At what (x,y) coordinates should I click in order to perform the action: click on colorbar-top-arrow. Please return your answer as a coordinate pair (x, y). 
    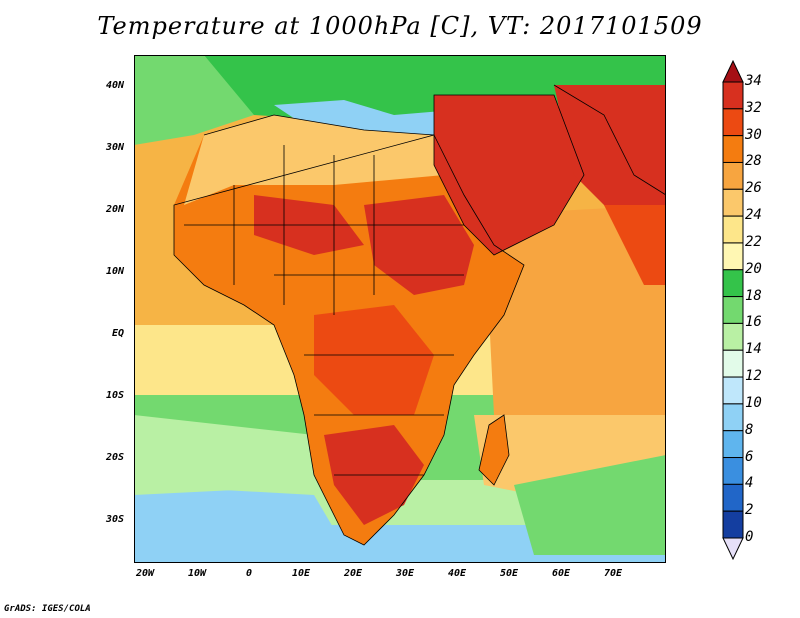
    Looking at the image, I should click on (733, 71).